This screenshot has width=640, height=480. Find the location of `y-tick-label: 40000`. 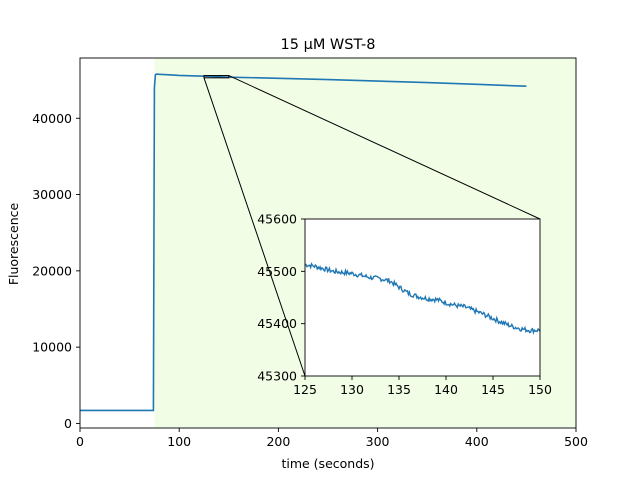

y-tick-label: 40000 is located at coordinates (52, 118).